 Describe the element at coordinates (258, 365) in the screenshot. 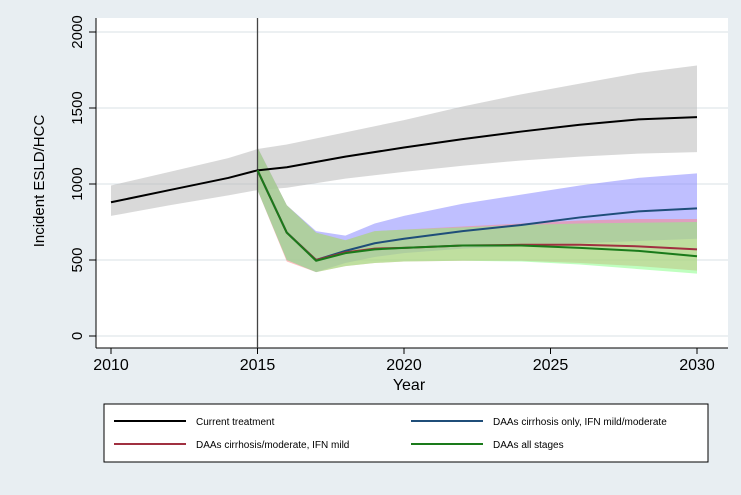

I see `x-tick-label: 2015` at that location.